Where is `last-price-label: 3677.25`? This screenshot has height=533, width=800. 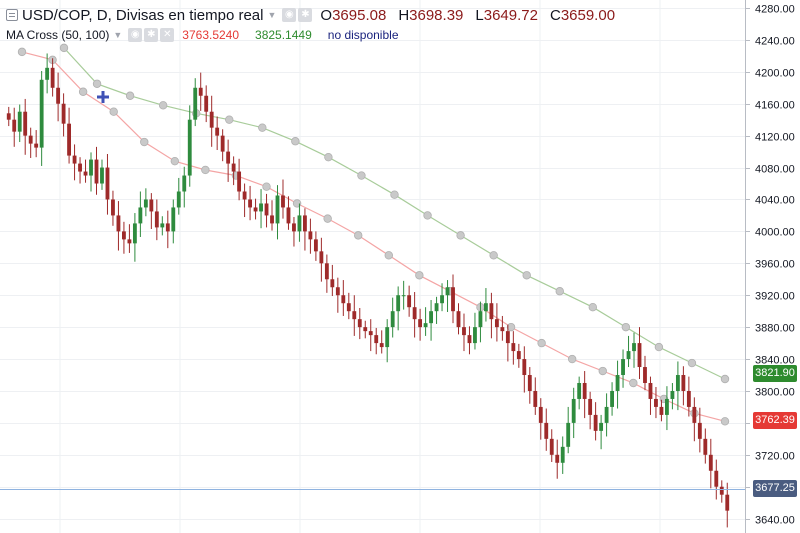 last-price-label: 3677.25 is located at coordinates (775, 489).